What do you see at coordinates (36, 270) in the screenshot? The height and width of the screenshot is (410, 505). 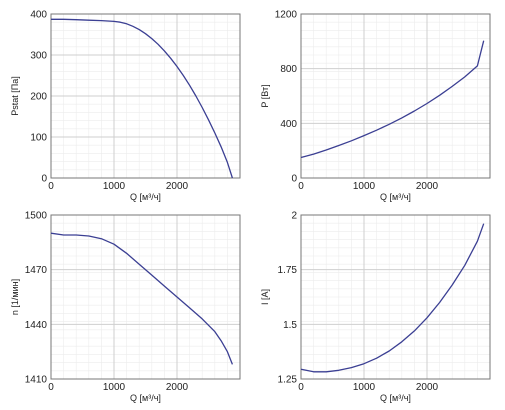 I see `y-tick-label: 1470` at bounding box center [36, 270].